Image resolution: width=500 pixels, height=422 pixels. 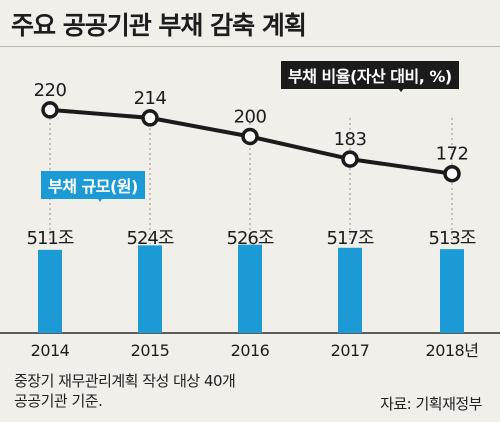 What do you see at coordinates (50, 90) in the screenshot?
I see `ratio-value-label: 220` at bounding box center [50, 90].